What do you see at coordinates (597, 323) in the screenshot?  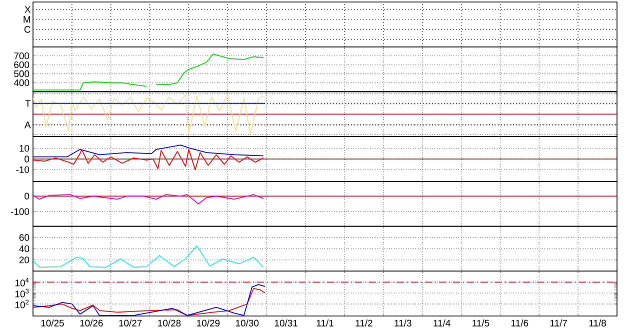 I see `x-tick-label: 11/8` at bounding box center [597, 323].